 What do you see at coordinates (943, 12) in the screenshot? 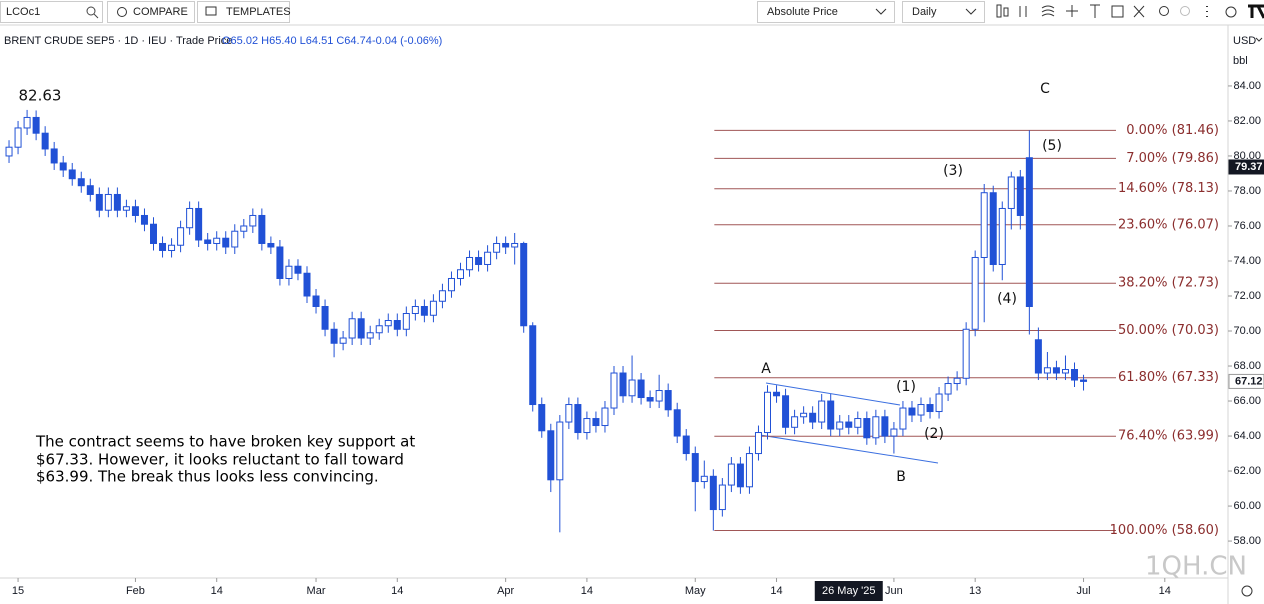
I see `interval-select` at bounding box center [943, 12].